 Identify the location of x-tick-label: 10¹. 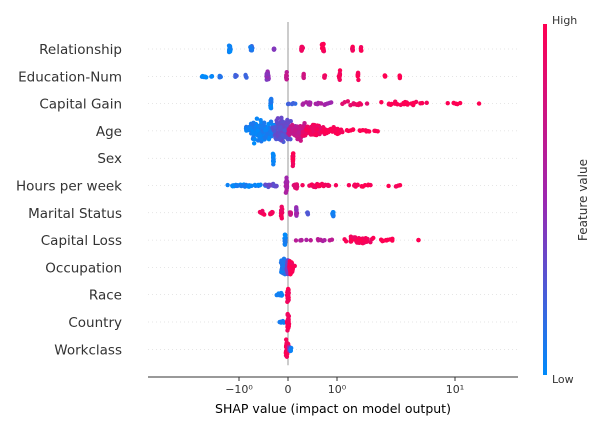
(455, 389).